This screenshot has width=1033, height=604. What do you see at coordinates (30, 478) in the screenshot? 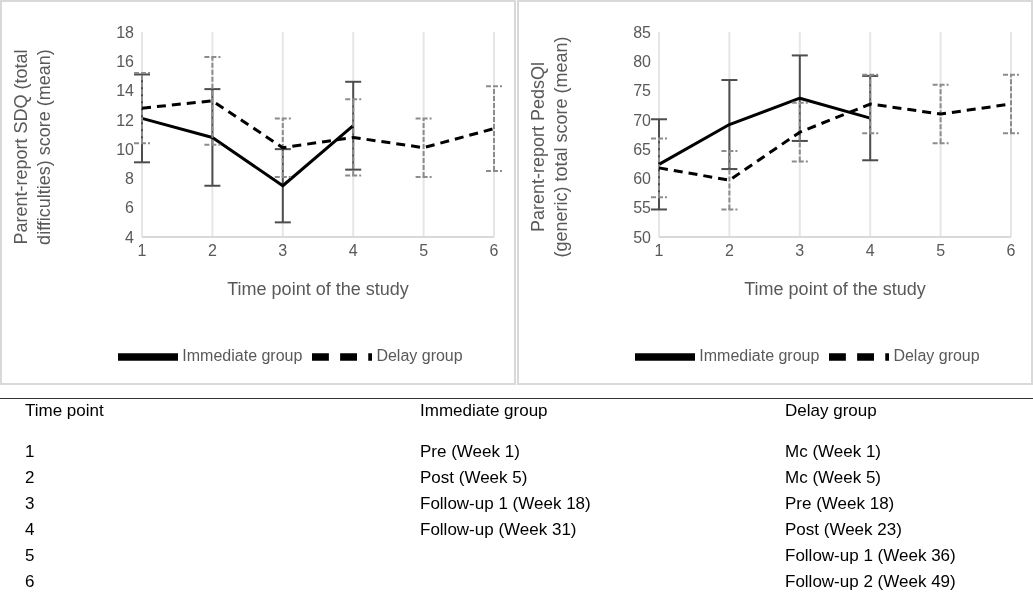
I see `text: 2` at bounding box center [30, 478].